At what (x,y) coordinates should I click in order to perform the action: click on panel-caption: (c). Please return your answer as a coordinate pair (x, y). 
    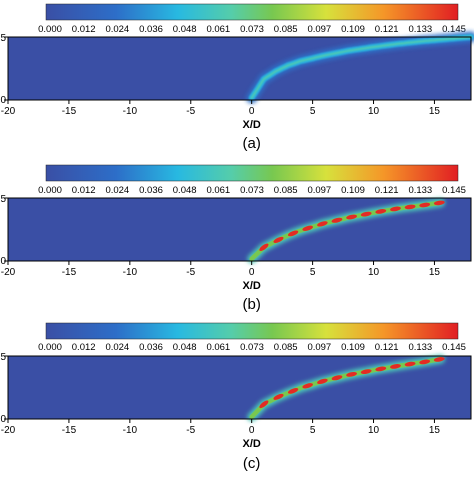
    Looking at the image, I should click on (252, 463).